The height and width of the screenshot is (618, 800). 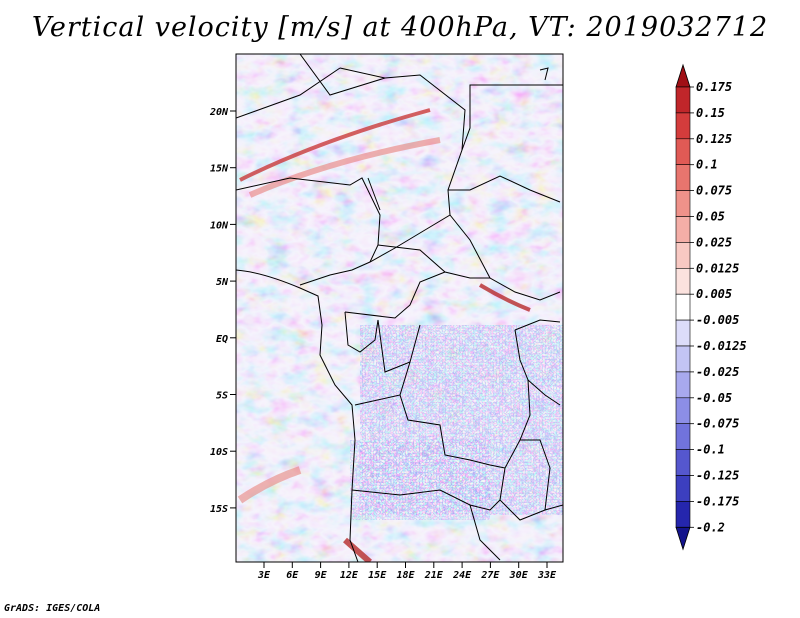 What do you see at coordinates (434, 575) in the screenshot?
I see `lon-tick-label: 21E` at bounding box center [434, 575].